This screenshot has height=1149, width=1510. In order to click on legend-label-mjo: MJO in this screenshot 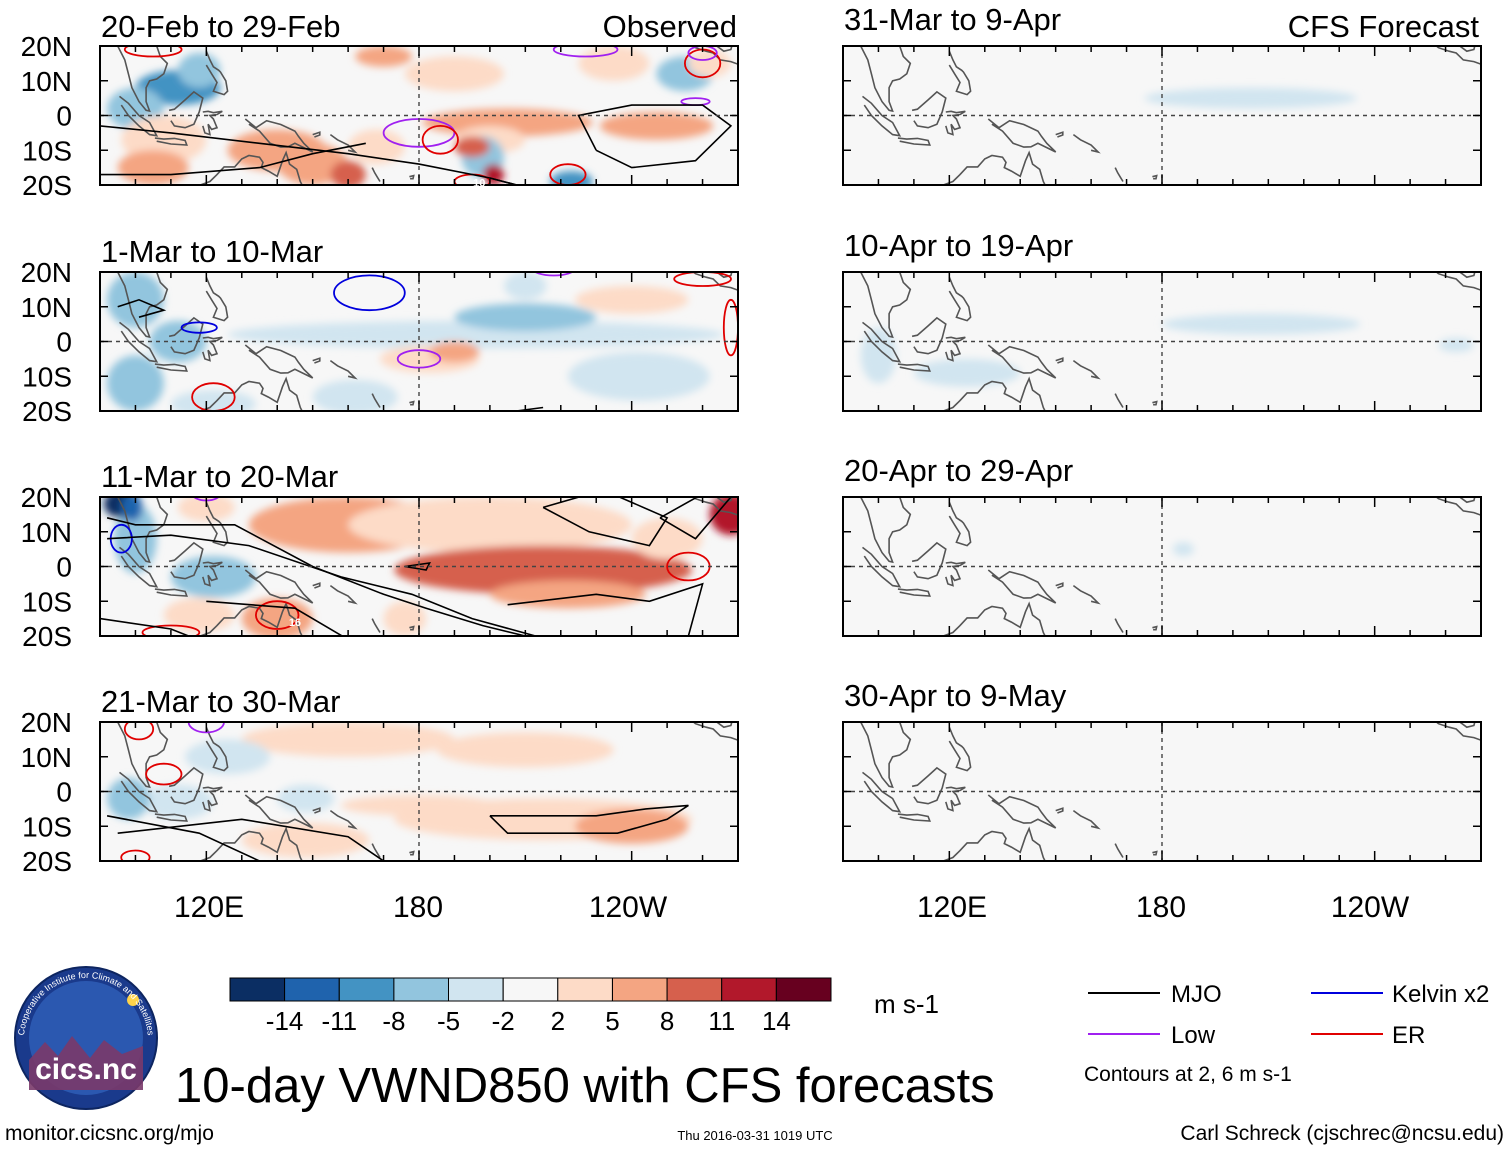, I will do `click(1196, 994)`.